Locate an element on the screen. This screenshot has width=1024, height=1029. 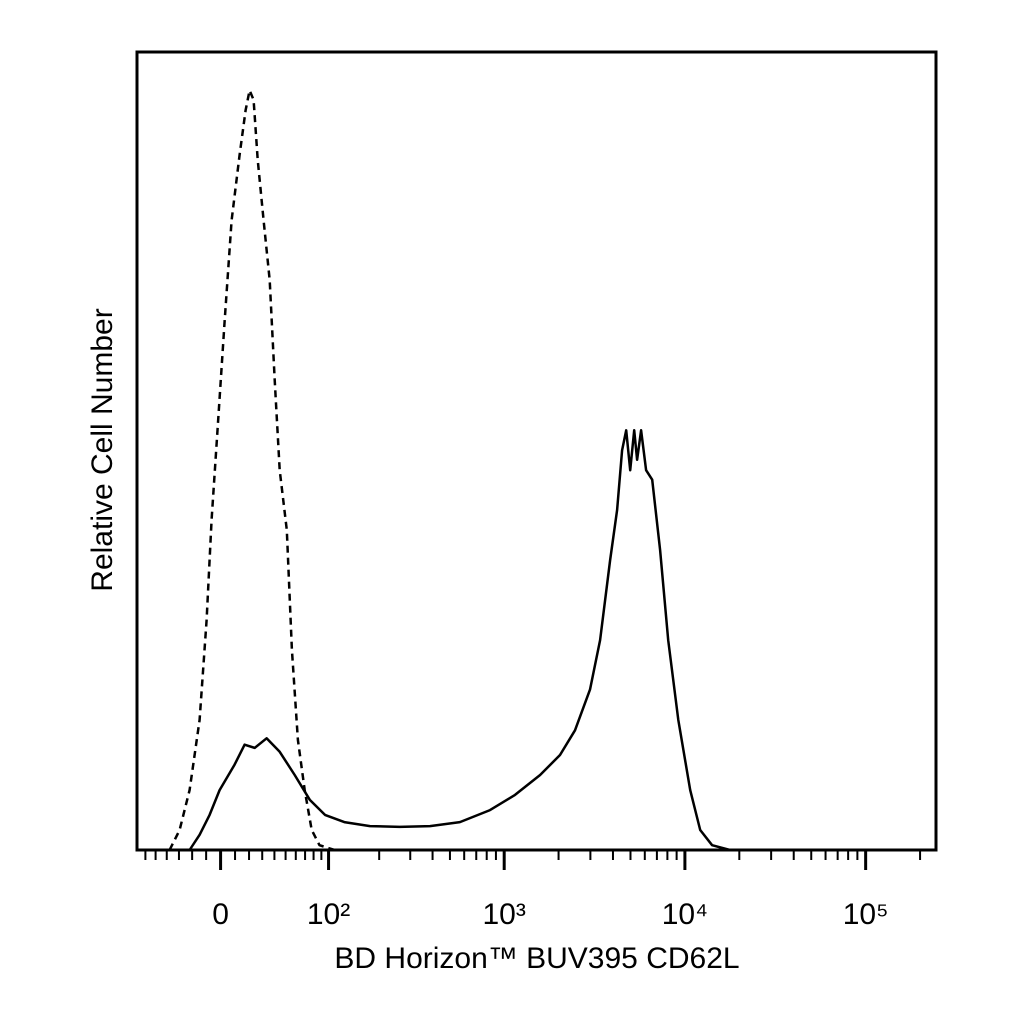
x-tick-label: 0 is located at coordinates (220, 914).